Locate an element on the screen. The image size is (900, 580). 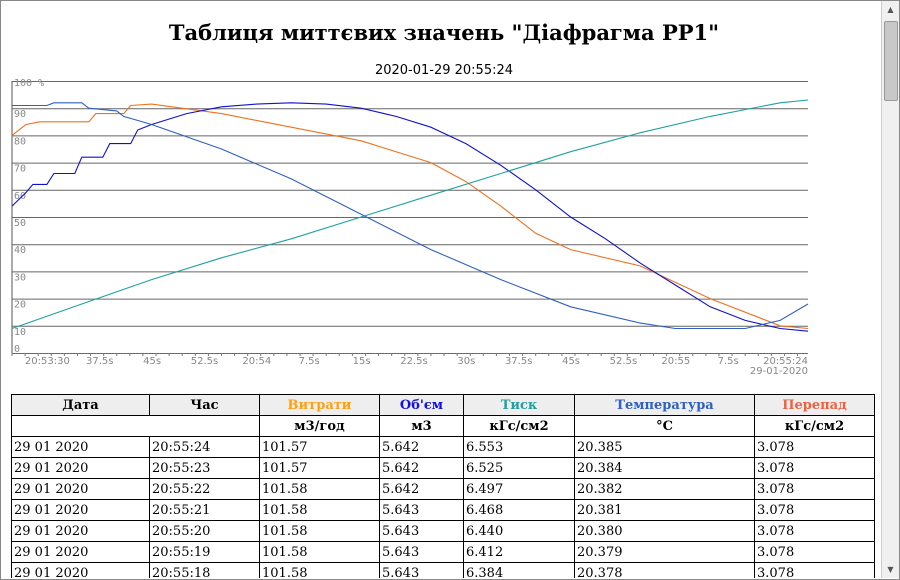
table-cell: 20:55:24 is located at coordinates (204, 447).